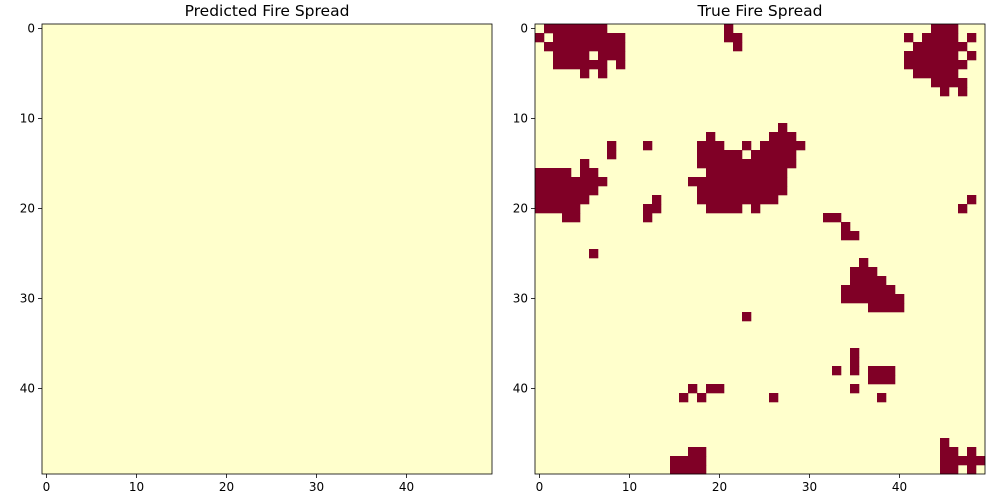 This screenshot has width=1000, height=500. What do you see at coordinates (31, 29) in the screenshot?
I see `y-tick-label: 0` at bounding box center [31, 29].